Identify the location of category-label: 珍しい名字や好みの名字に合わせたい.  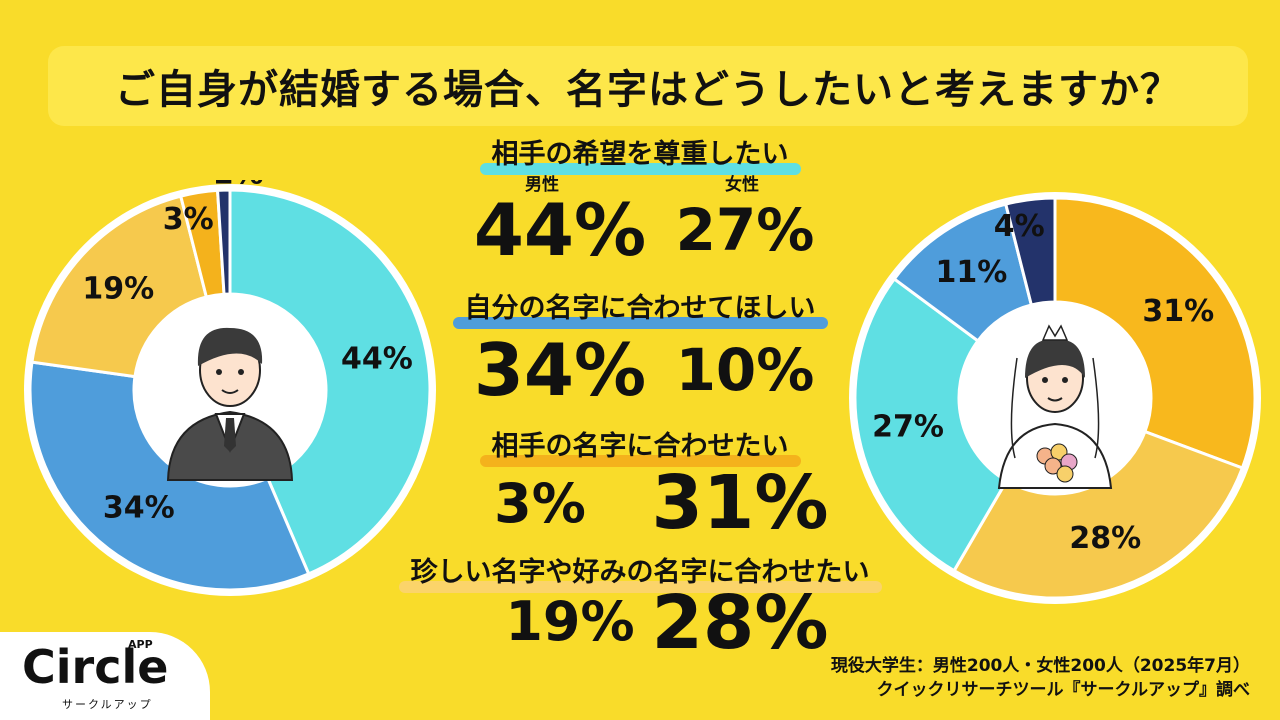
(640, 572).